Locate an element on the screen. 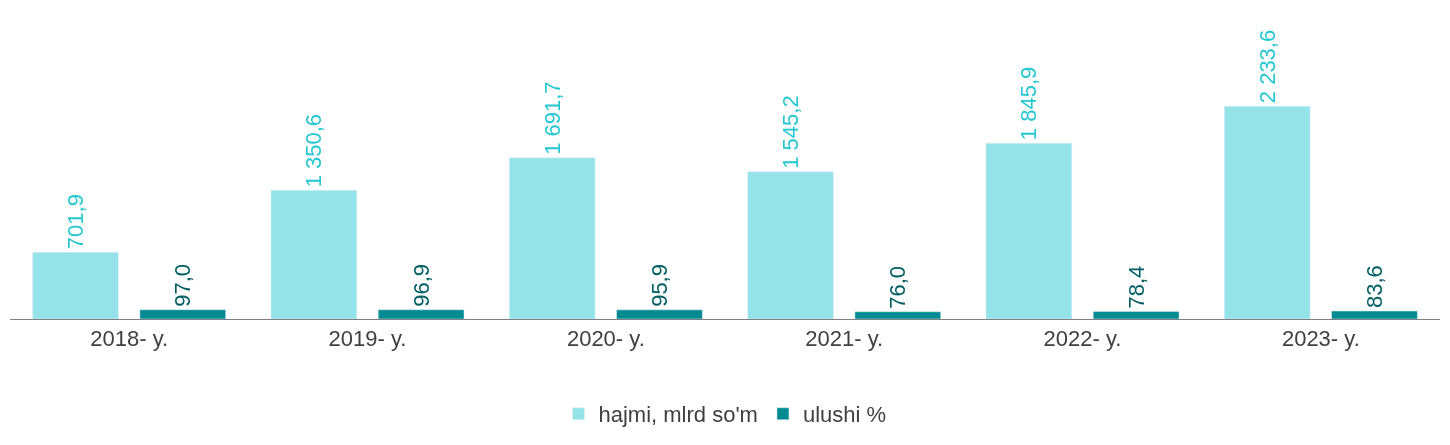  data-label: 1 845,9 is located at coordinates (1029, 103).